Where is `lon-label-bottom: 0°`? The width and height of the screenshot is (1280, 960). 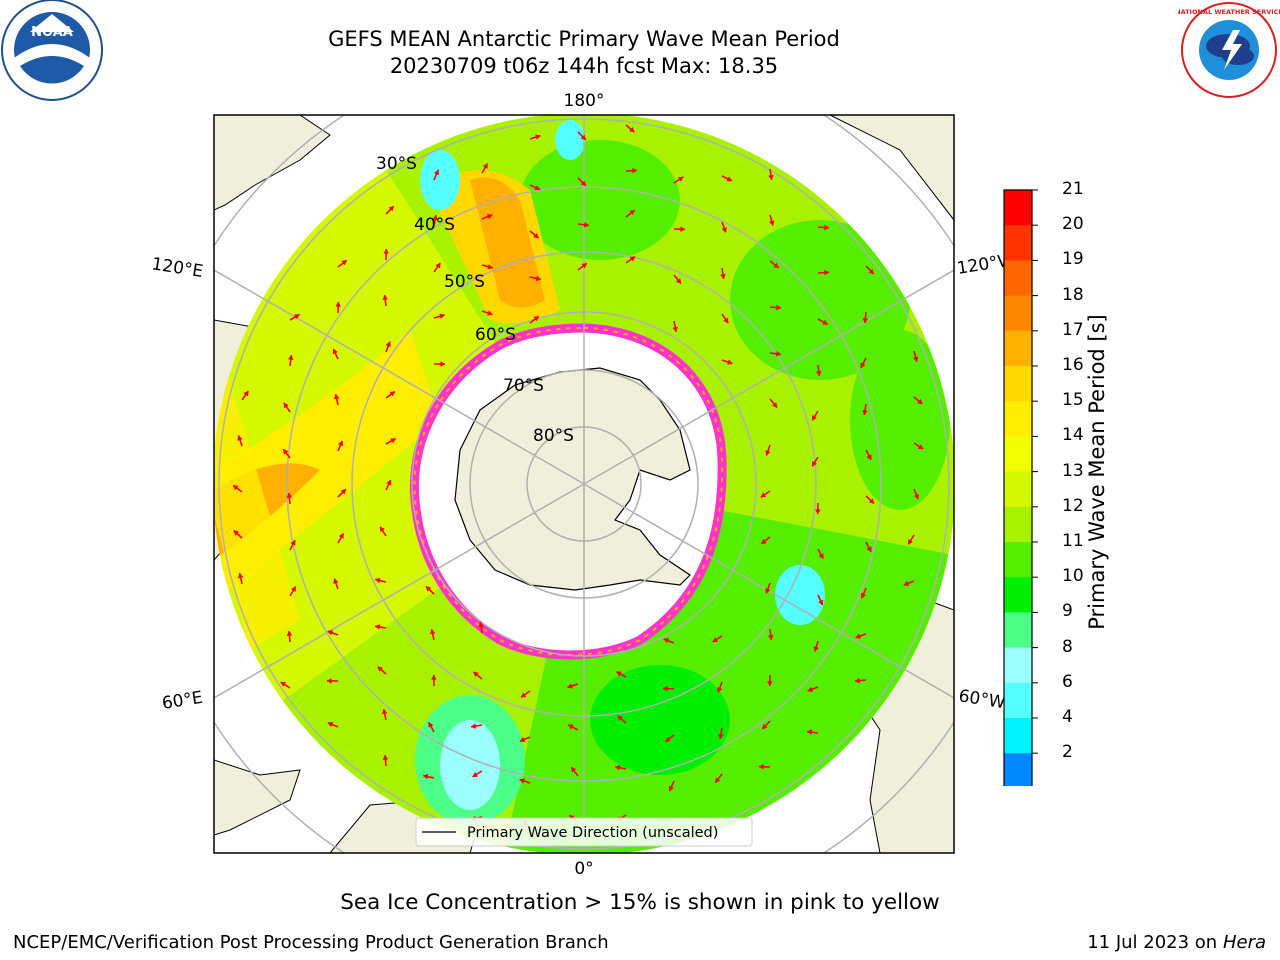 lon-label-bottom: 0° is located at coordinates (583, 869).